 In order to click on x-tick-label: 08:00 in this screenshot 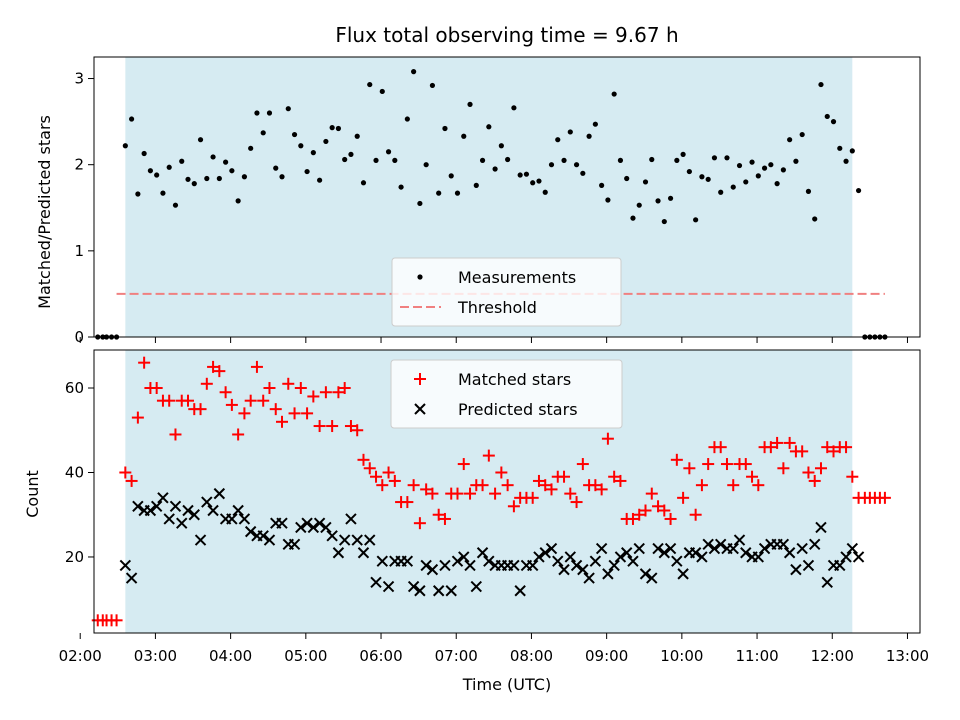, I will do `click(531, 656)`.